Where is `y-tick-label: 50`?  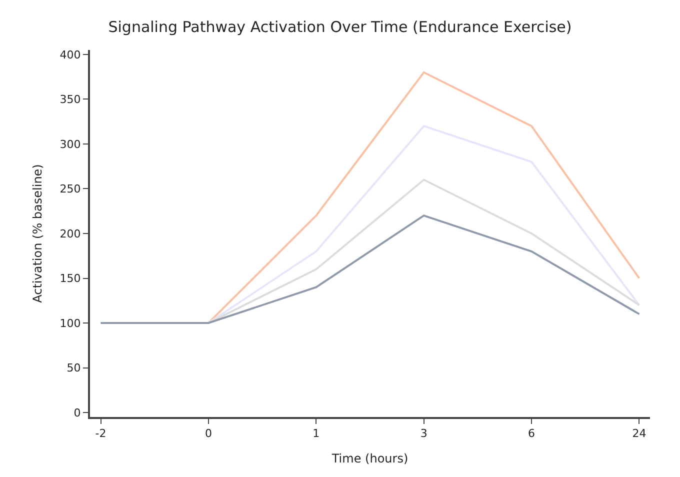 y-tick-label: 50 is located at coordinates (73, 368).